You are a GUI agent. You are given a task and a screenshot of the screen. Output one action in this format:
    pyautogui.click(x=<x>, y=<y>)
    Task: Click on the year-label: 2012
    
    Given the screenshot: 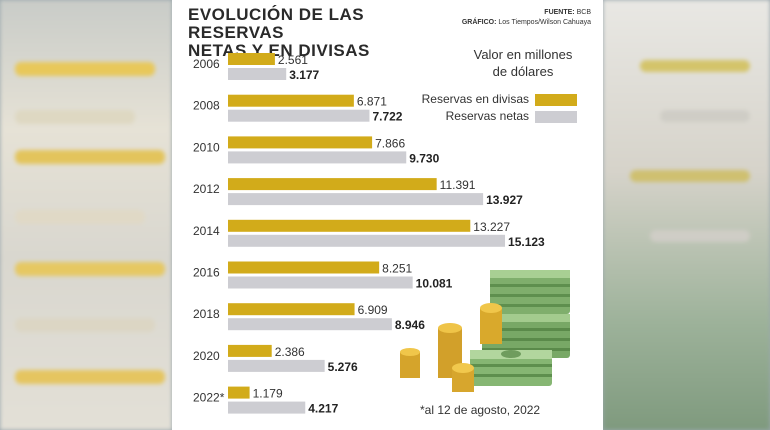 What is the action you would take?
    pyautogui.click(x=206, y=189)
    